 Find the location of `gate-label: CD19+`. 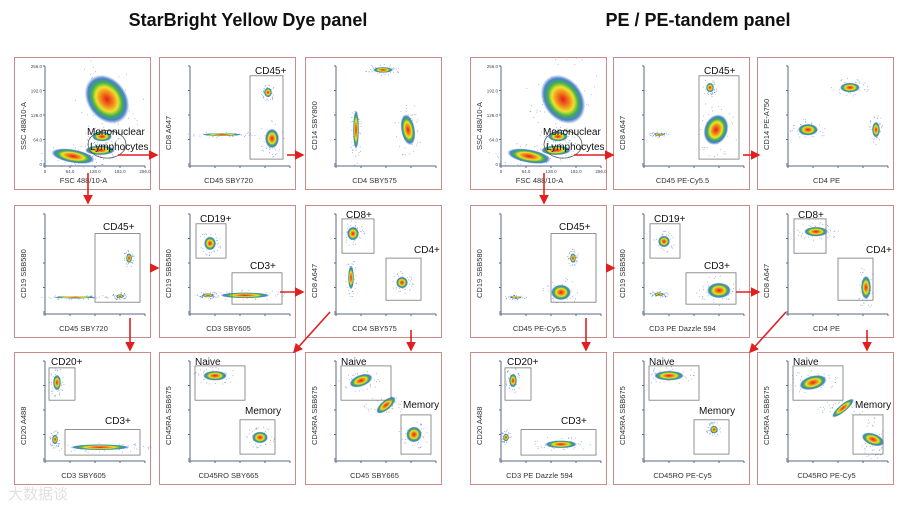

gate-label: CD19+ is located at coordinates (216, 219).